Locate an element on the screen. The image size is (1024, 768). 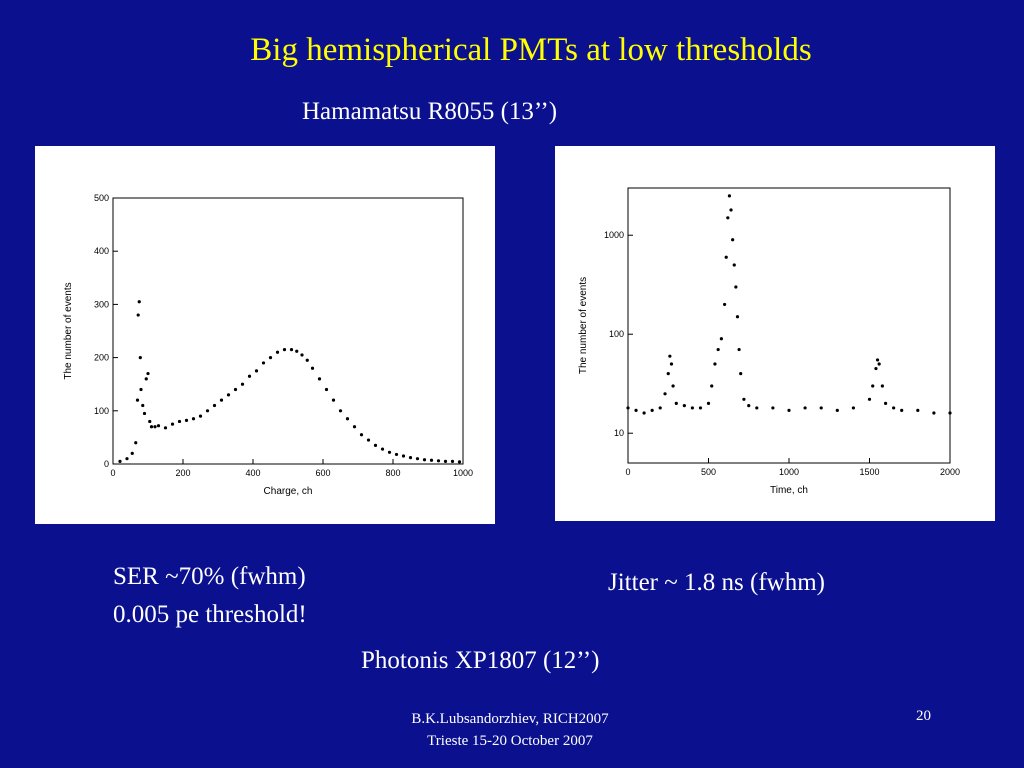
x-axis-label: Charge, ch is located at coordinates (288, 491).